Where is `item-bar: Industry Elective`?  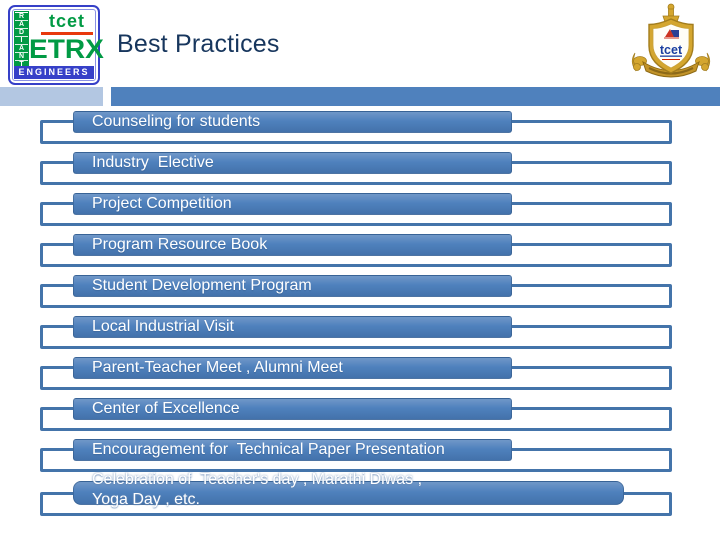
item-bar: Industry Elective is located at coordinates (292, 163).